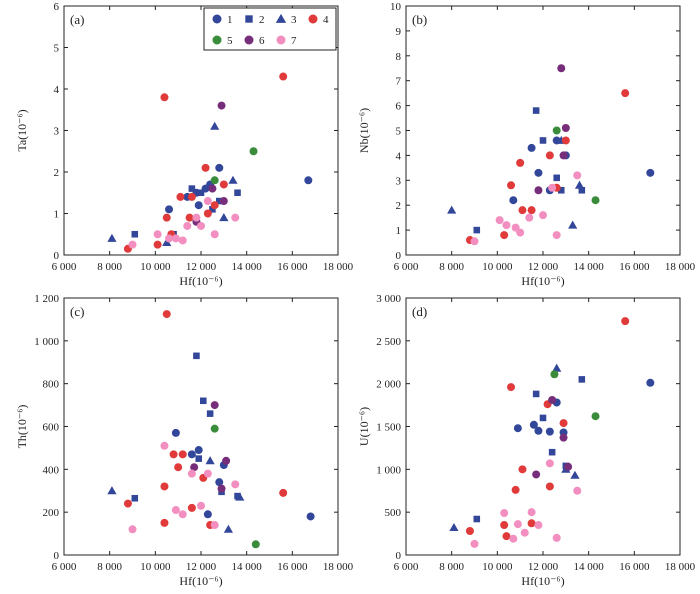 The width and height of the screenshot is (700, 594). I want to click on y-axis-title: Ta(10⁻⁶), so click(22, 130).